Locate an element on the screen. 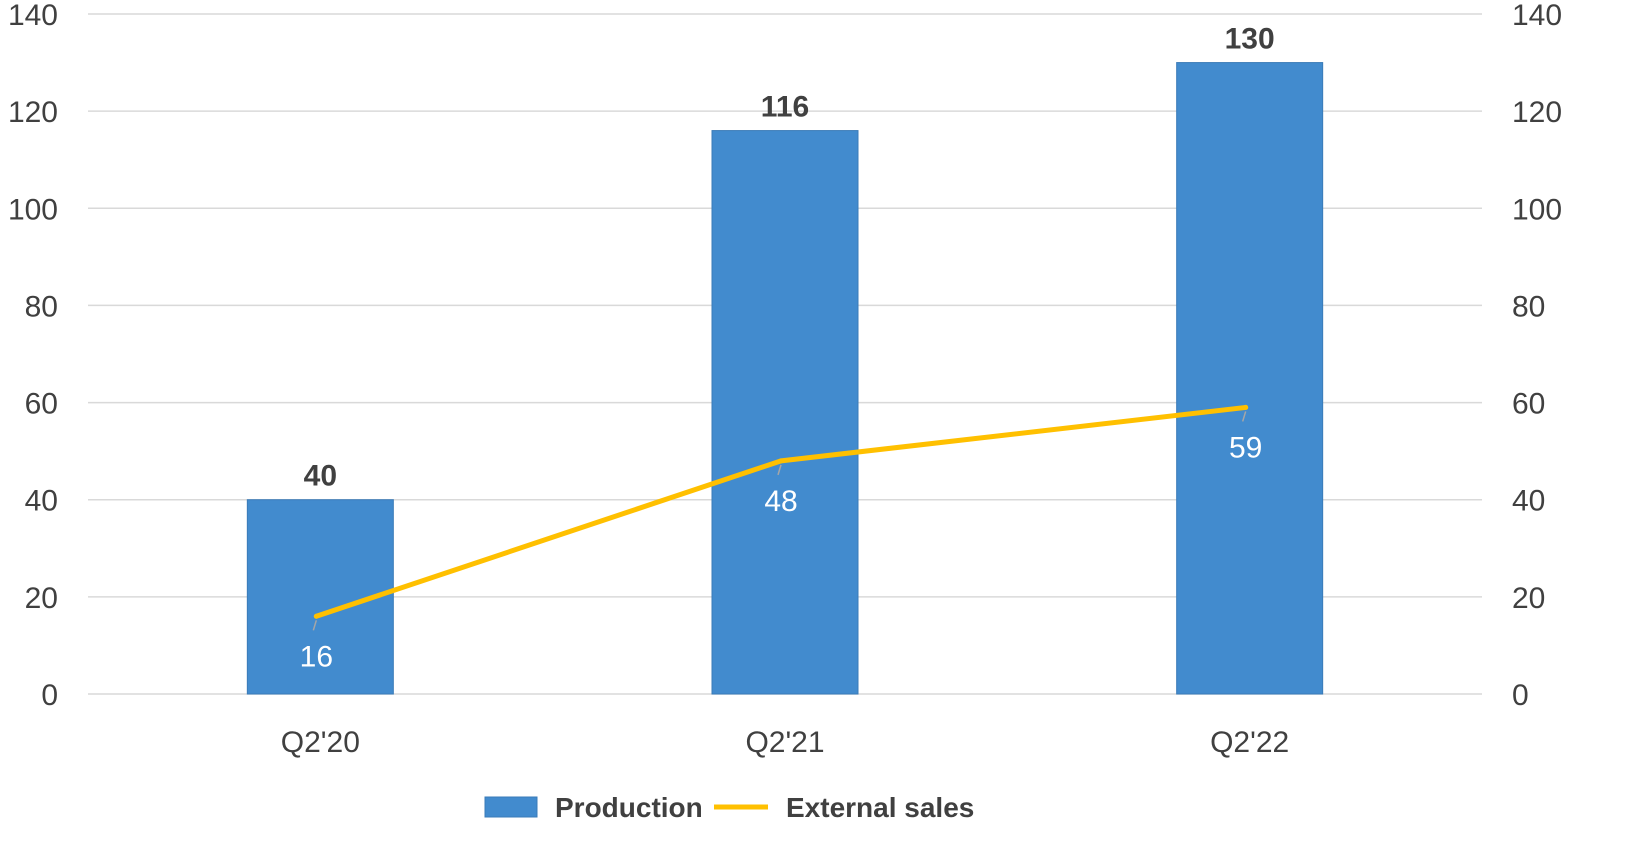 The width and height of the screenshot is (1649, 865). right-tick-label: 40 is located at coordinates (1528, 501).